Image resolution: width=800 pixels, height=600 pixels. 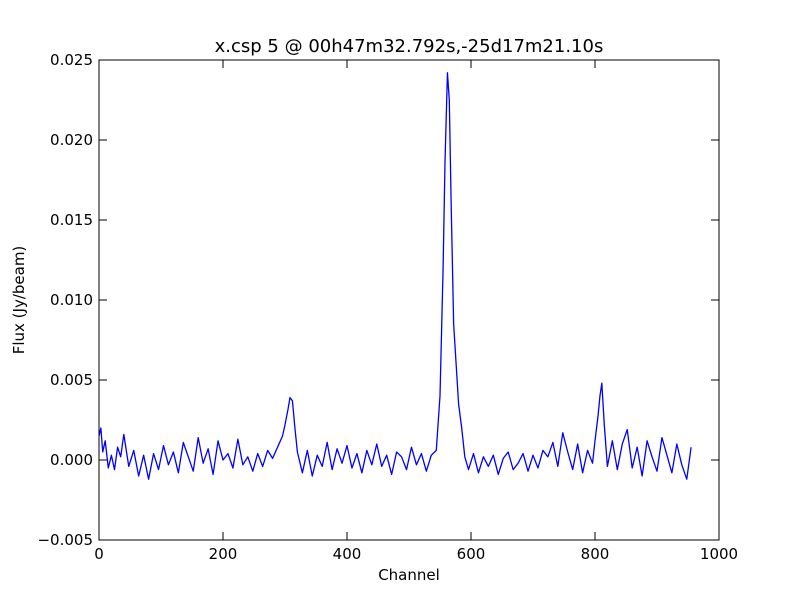 What do you see at coordinates (71, 220) in the screenshot?
I see `y-tick-label: 0.015` at bounding box center [71, 220].